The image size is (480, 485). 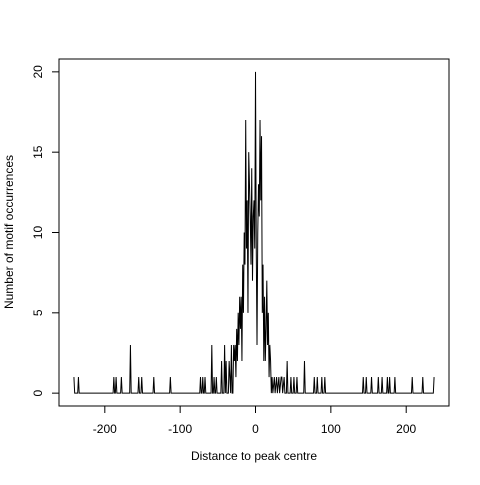 What do you see at coordinates (406, 429) in the screenshot?
I see `x-tick-label: 200` at bounding box center [406, 429].